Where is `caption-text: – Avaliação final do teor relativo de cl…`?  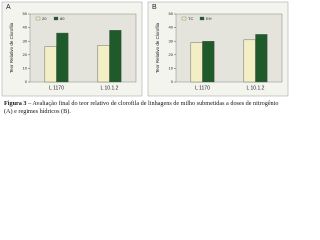 caption-text: – Avaliação final do teor relativo de cl… is located at coordinates (141, 107).